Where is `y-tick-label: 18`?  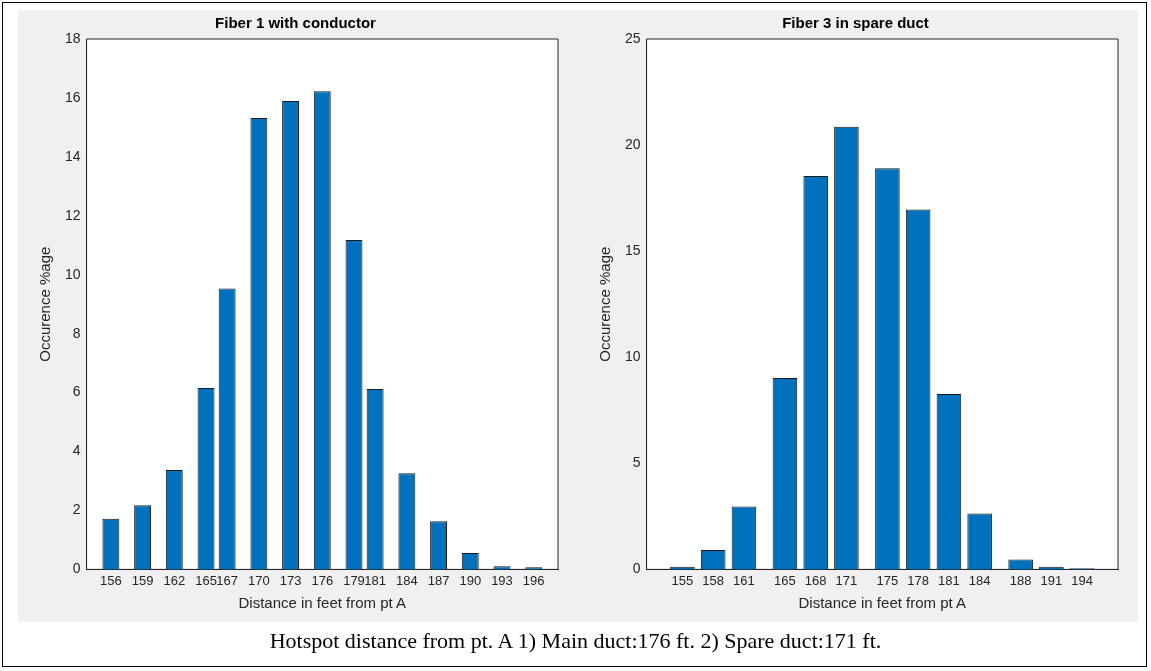
y-tick-label: 18 is located at coordinates (72, 37).